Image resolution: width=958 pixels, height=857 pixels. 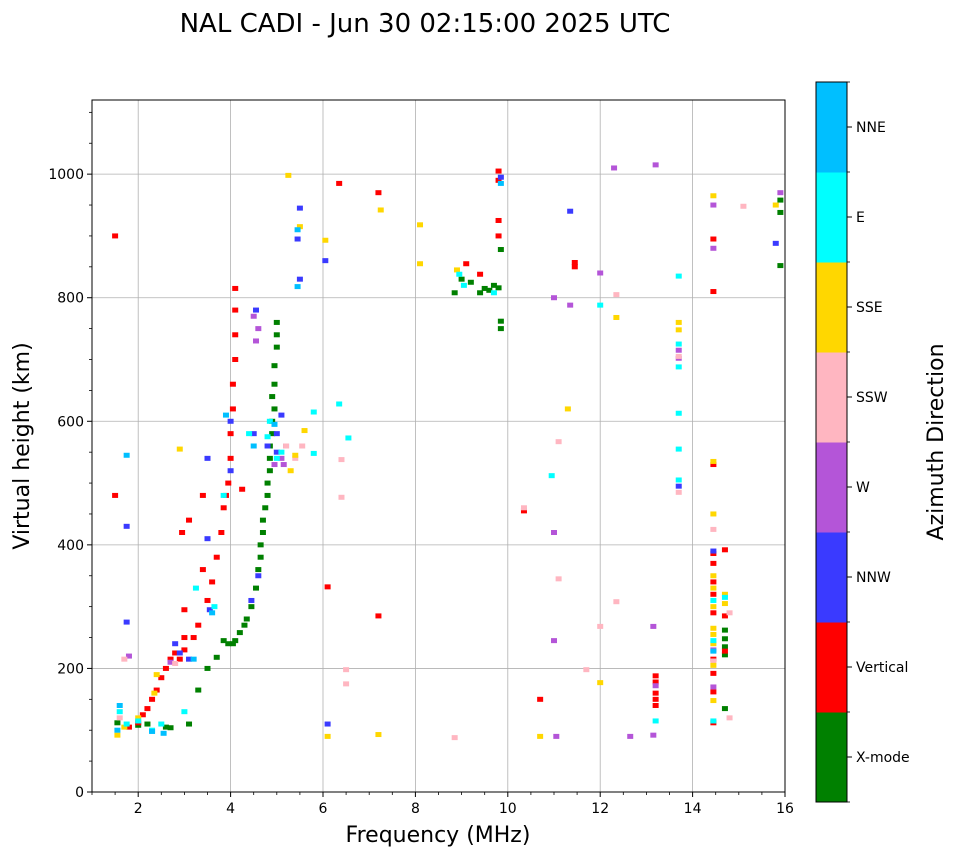 What do you see at coordinates (869, 308) in the screenshot?
I see `colorbar-tick-label: SSE` at bounding box center [869, 308].